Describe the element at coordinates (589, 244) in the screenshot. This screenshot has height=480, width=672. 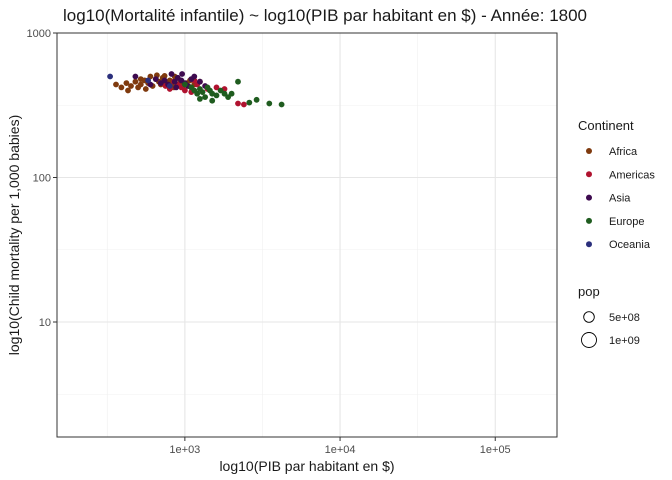
I see `legend-key-oceania` at that location.